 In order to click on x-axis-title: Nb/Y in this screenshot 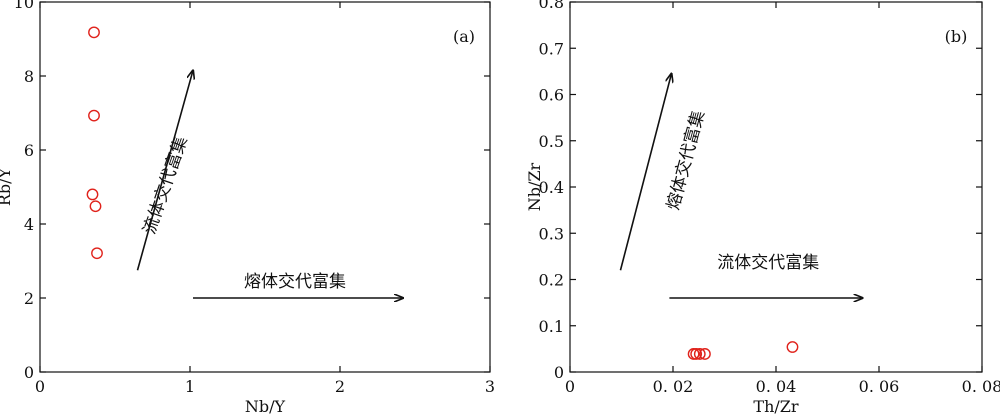, I will do `click(265, 406)`.